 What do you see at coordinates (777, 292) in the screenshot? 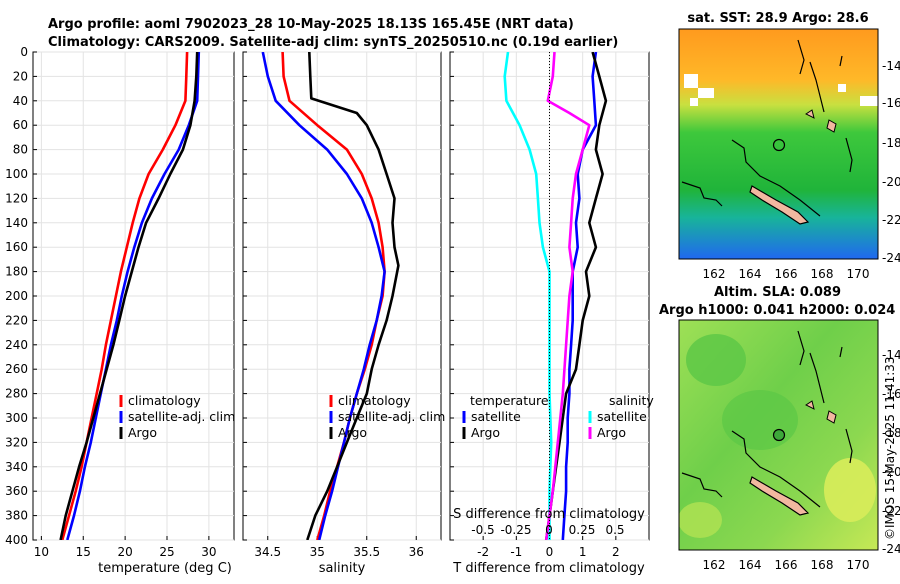
I see `sla-map-title-line1: Altim. SLA: 0.089` at bounding box center [777, 292].